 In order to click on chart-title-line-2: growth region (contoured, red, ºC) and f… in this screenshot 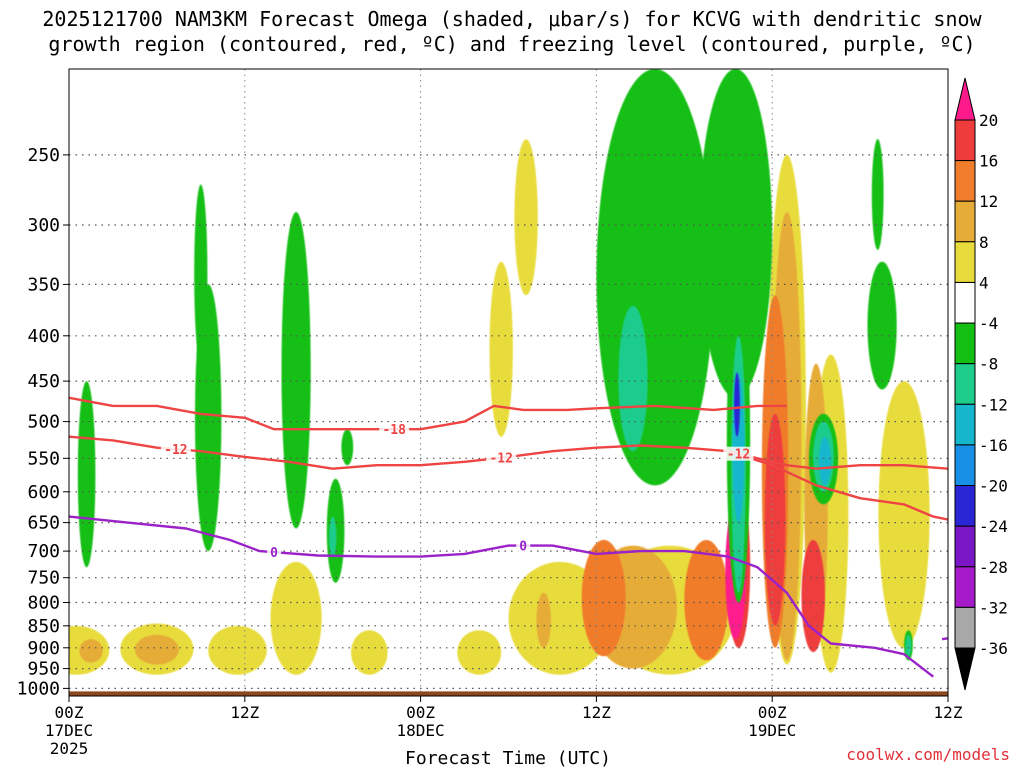, I will do `click(512, 44)`.